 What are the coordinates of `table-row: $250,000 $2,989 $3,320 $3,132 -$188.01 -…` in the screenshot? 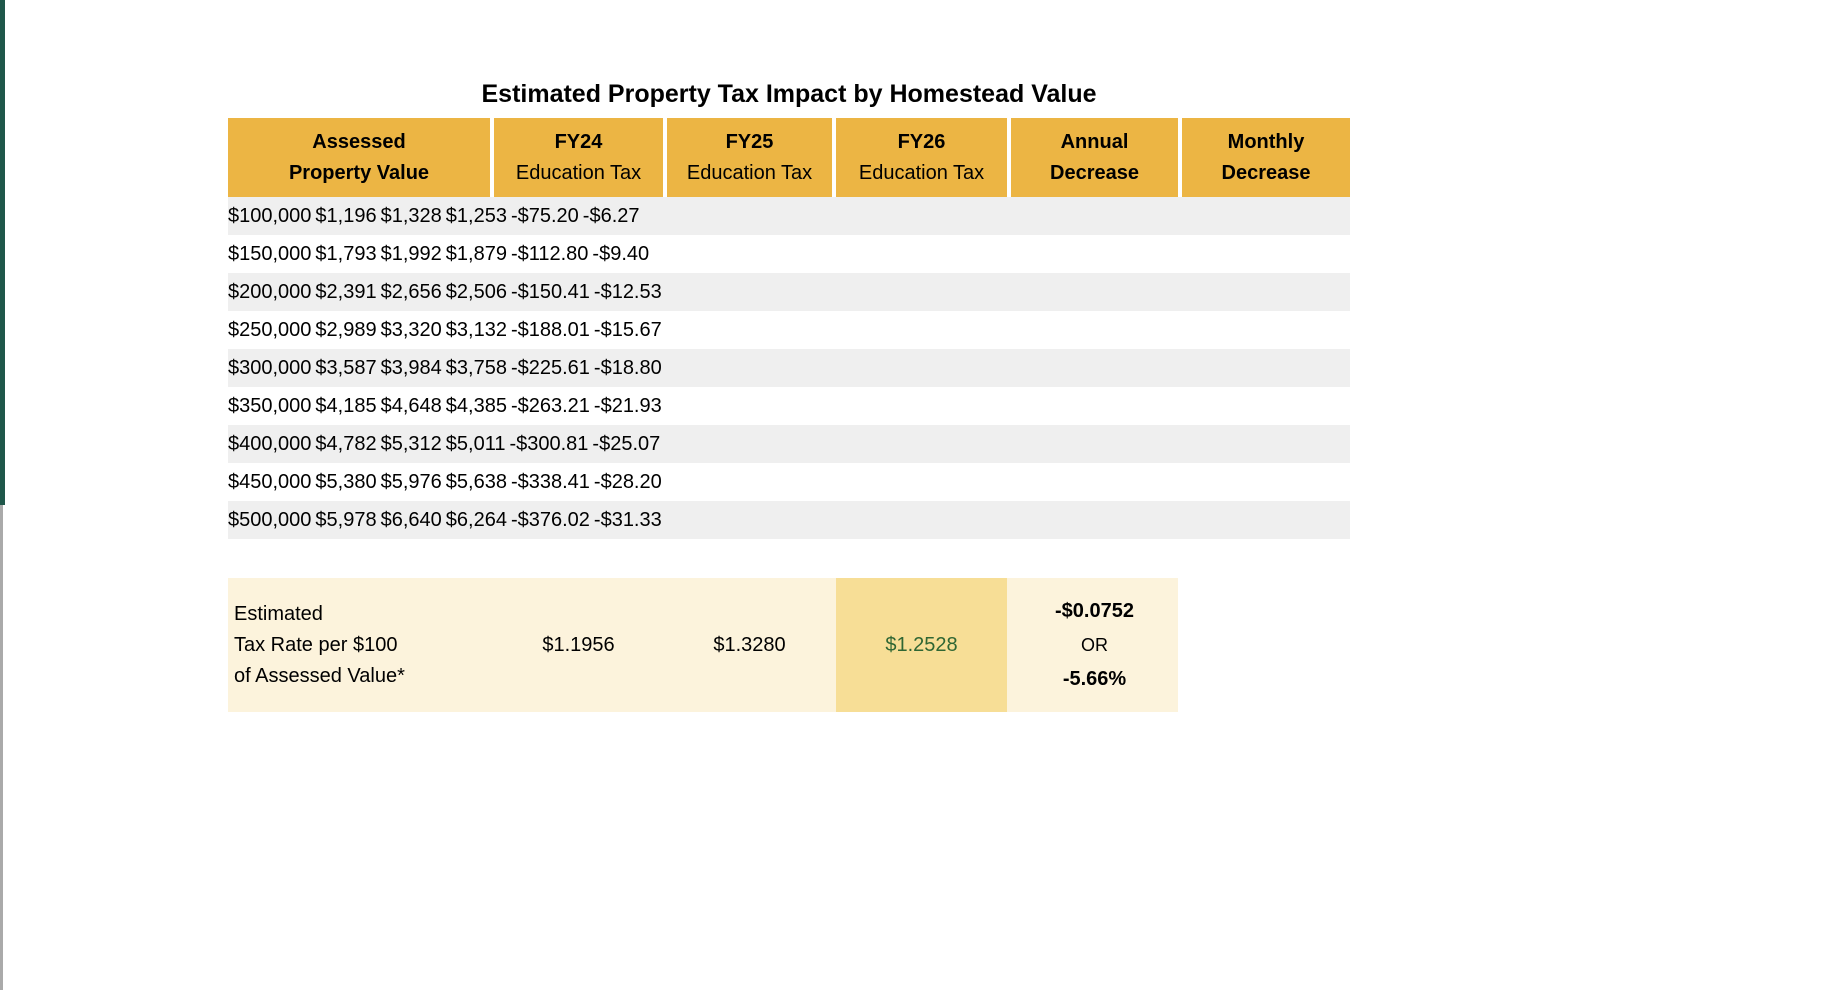 It's located at (789, 330).